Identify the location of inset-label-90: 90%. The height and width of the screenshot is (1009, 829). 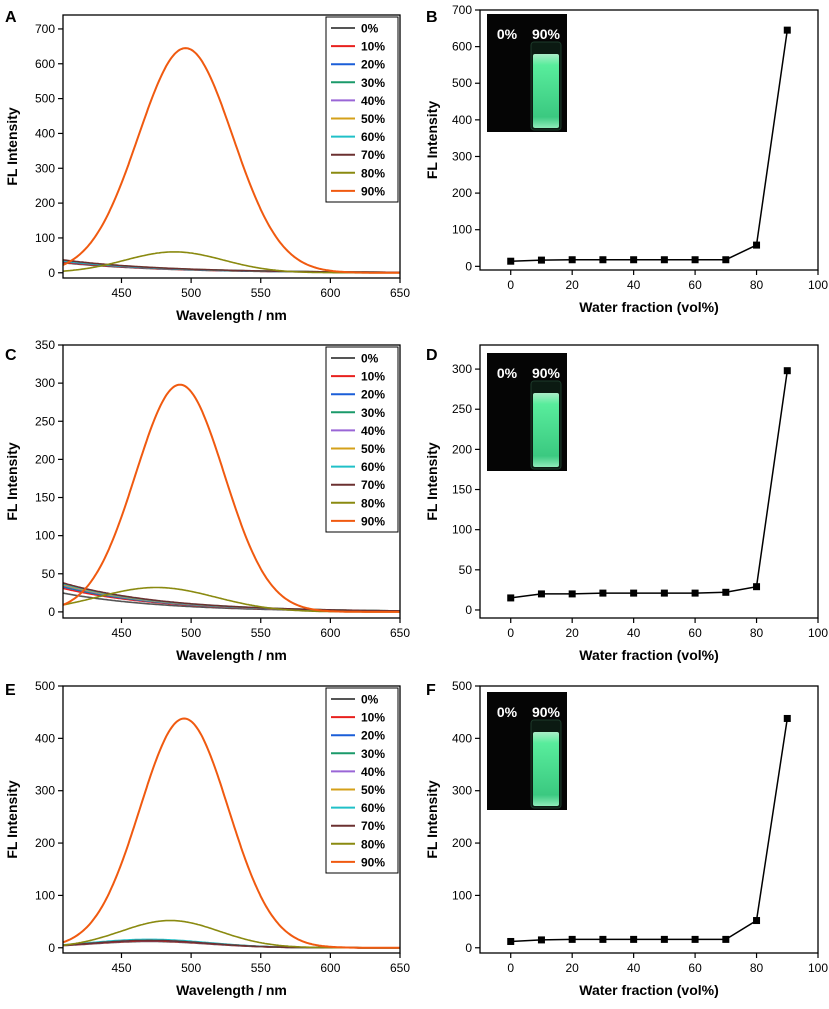
(546, 373).